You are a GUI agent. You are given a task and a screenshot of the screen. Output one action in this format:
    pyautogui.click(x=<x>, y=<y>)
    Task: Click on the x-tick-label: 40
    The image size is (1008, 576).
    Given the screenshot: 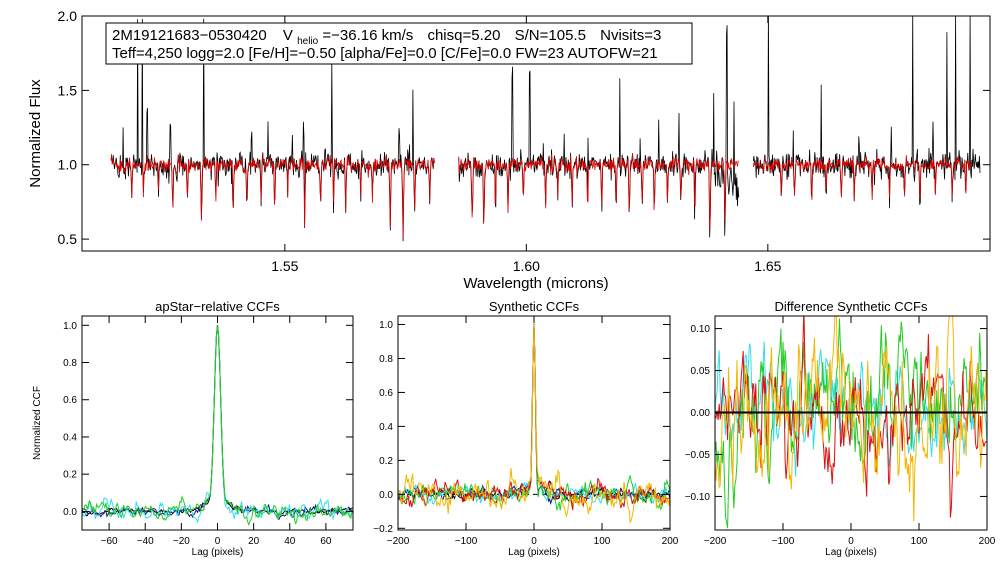 What is the action you would take?
    pyautogui.click(x=290, y=541)
    